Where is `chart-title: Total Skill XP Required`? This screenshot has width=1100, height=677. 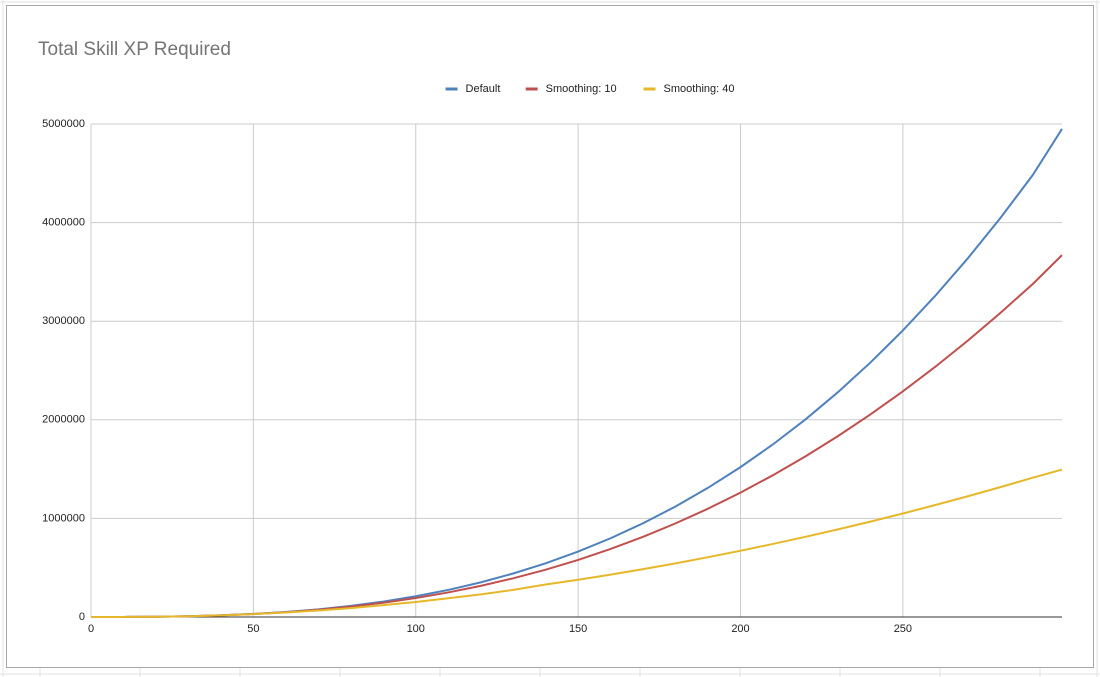 chart-title: Total Skill XP Required is located at coordinates (134, 49).